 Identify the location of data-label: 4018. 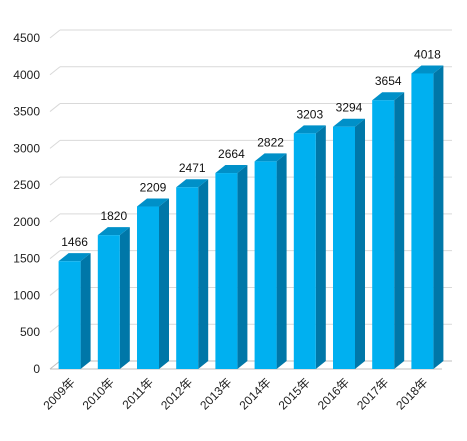
(427, 54).